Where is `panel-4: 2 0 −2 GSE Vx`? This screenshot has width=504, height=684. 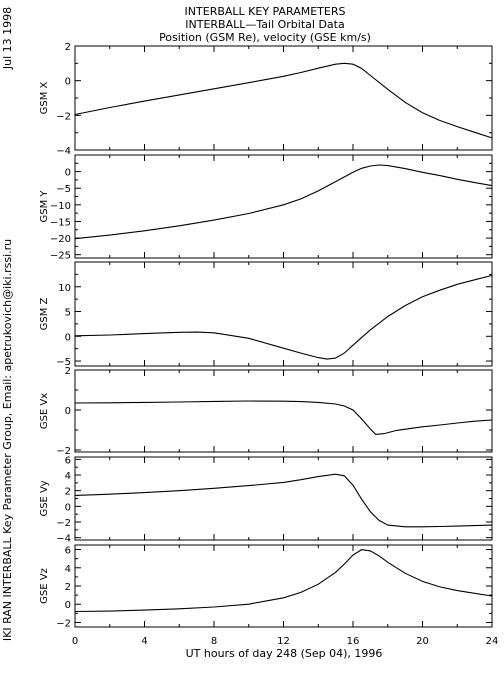 panel-4: 2 0 −2 GSE Vx is located at coordinates (266, 411).